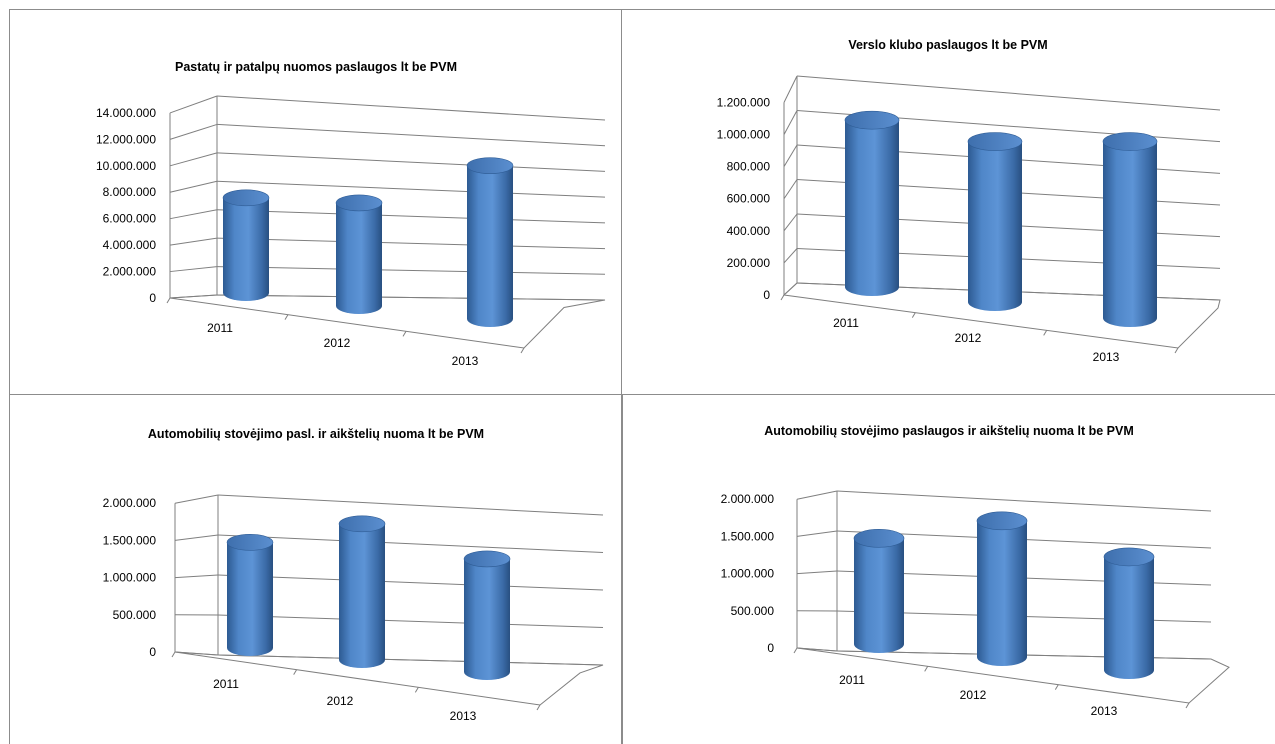 The width and height of the screenshot is (1275, 744). I want to click on y-tick-label: 8.000.000, so click(130, 192).